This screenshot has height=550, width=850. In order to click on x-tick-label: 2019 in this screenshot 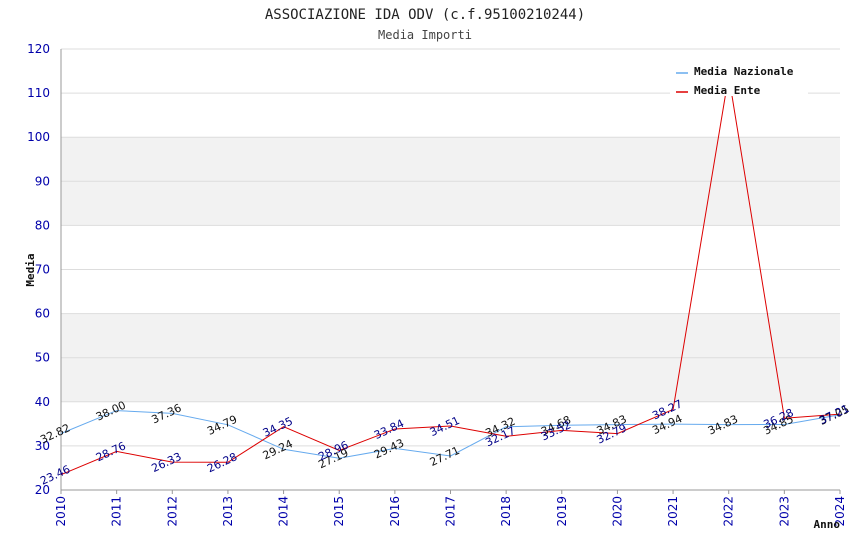, I will do `click(562, 511)`.